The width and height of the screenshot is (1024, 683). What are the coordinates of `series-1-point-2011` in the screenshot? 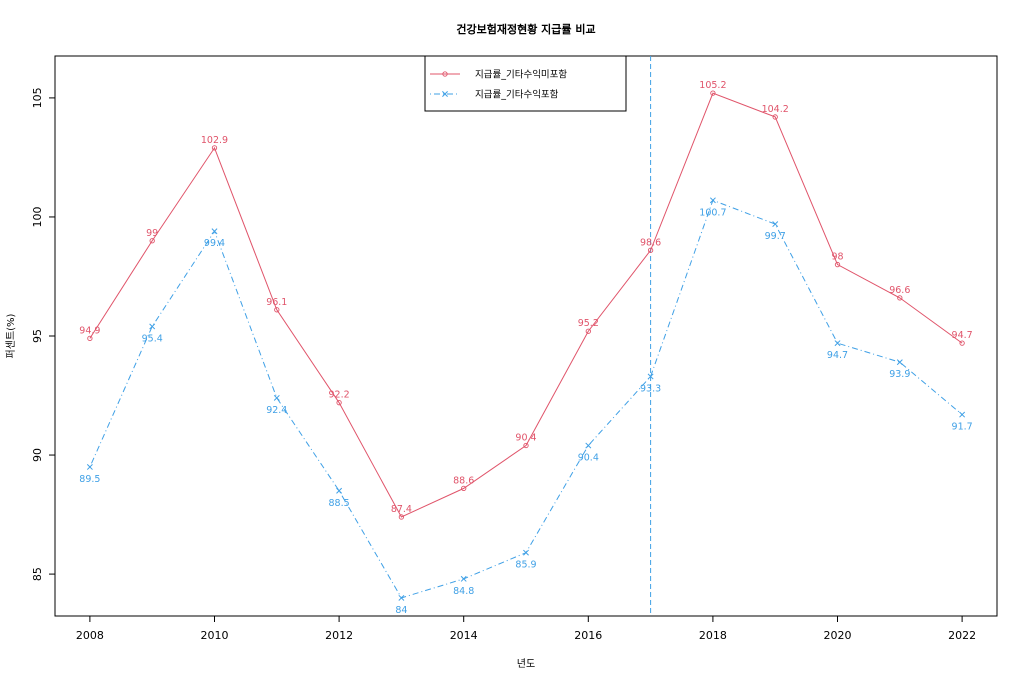 It's located at (277, 310).